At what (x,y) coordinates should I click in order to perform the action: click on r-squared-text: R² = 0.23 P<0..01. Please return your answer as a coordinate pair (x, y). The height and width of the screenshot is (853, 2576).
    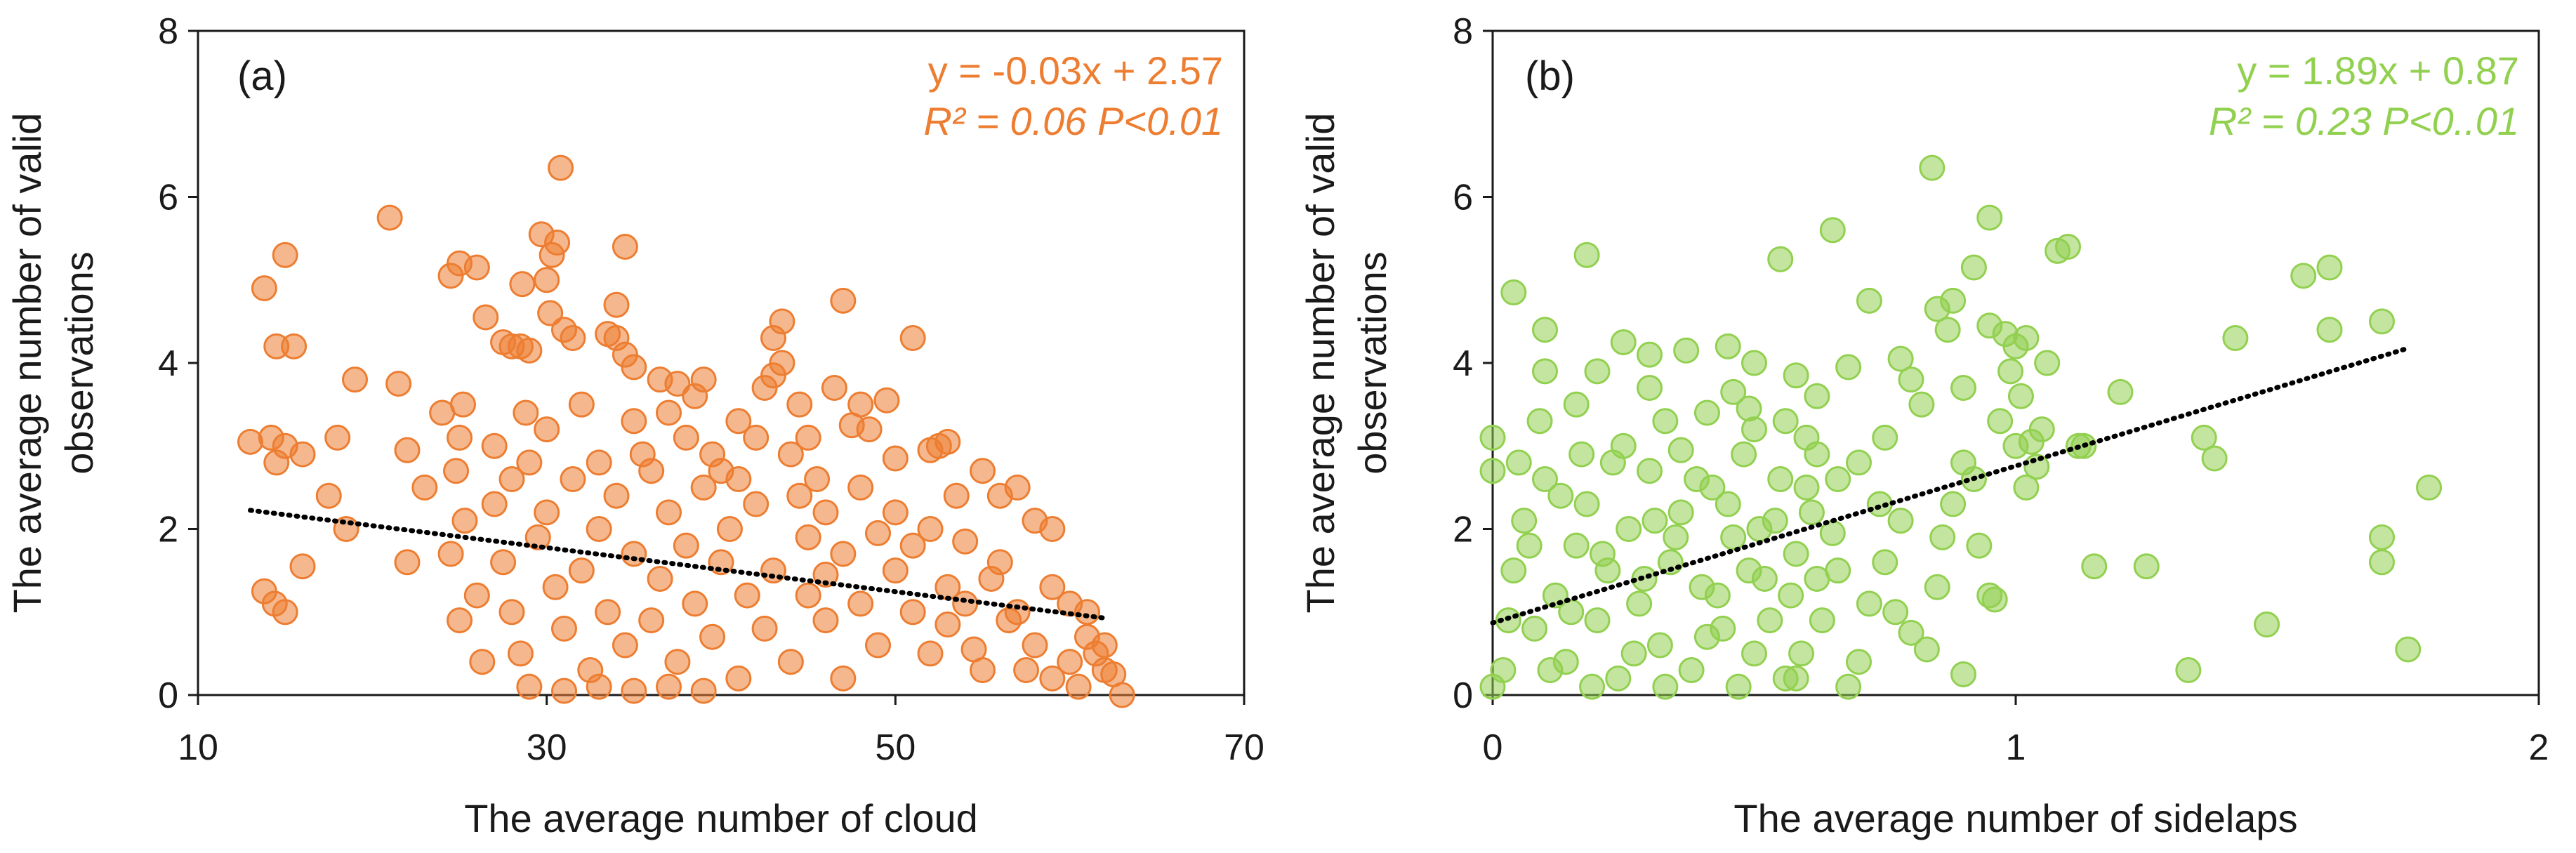
    Looking at the image, I should click on (2364, 121).